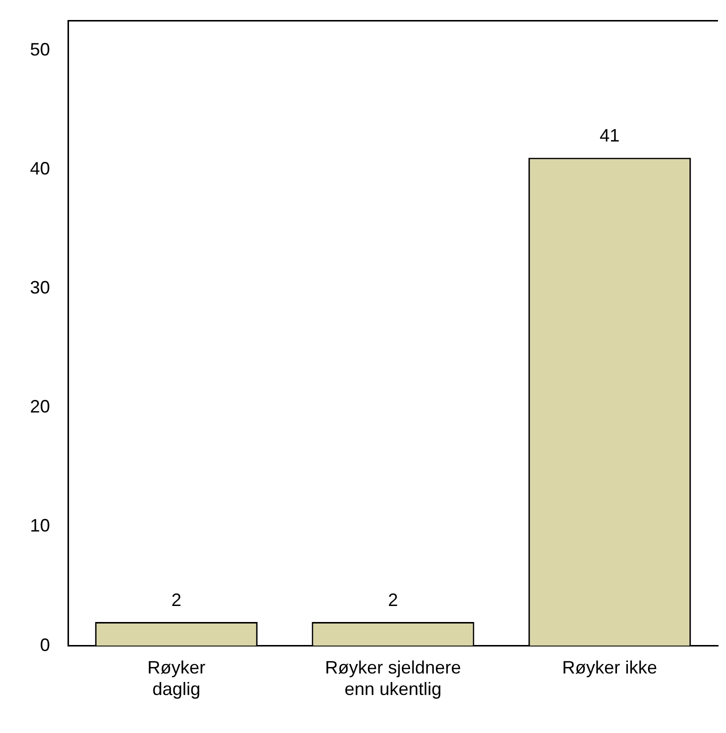 This screenshot has height=733, width=726. I want to click on y-tick-label: 30, so click(40, 288).